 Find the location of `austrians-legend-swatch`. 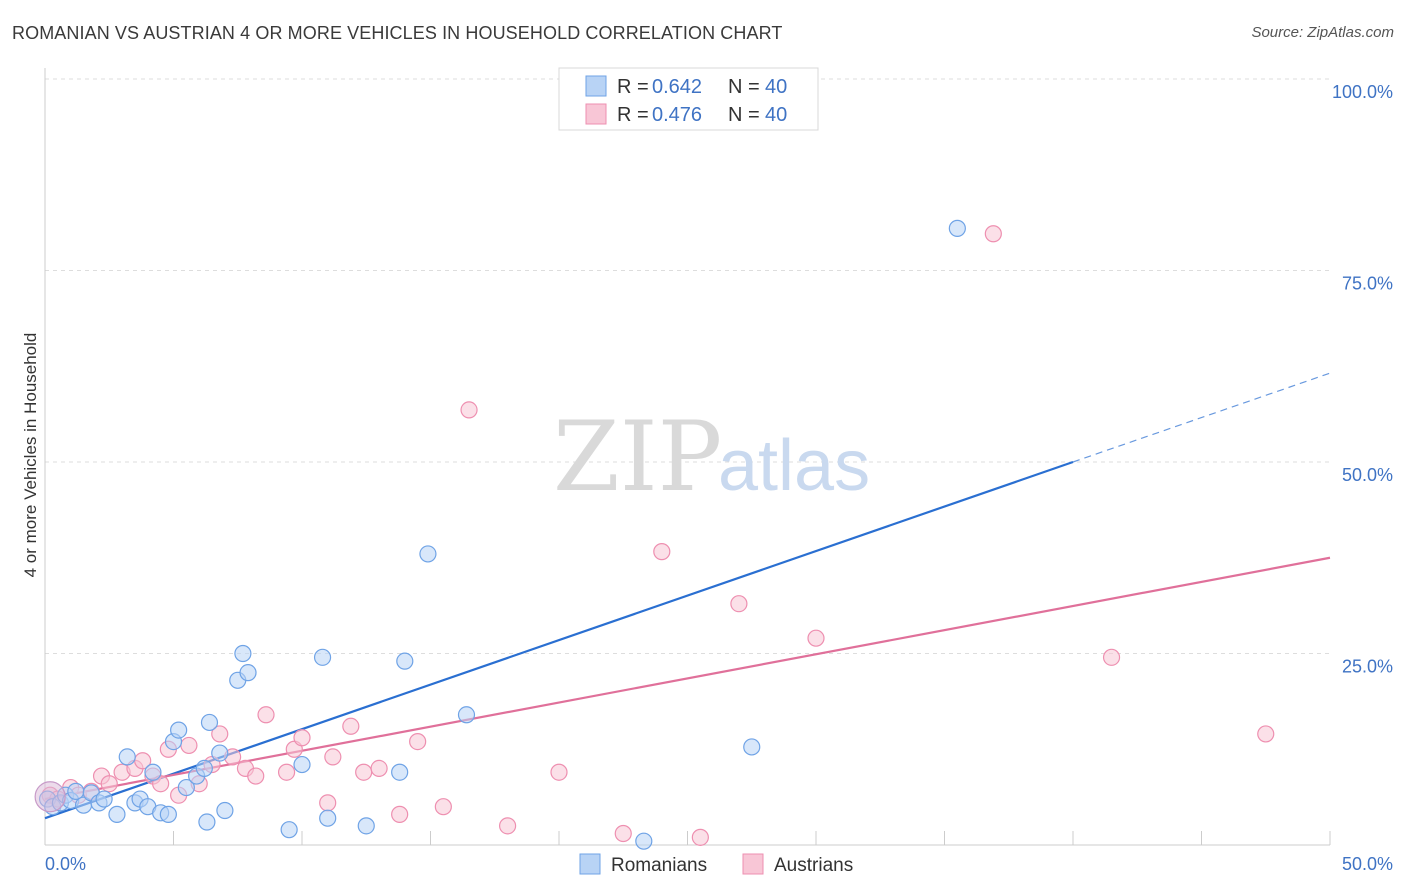

austrians-legend-swatch is located at coordinates (596, 114).